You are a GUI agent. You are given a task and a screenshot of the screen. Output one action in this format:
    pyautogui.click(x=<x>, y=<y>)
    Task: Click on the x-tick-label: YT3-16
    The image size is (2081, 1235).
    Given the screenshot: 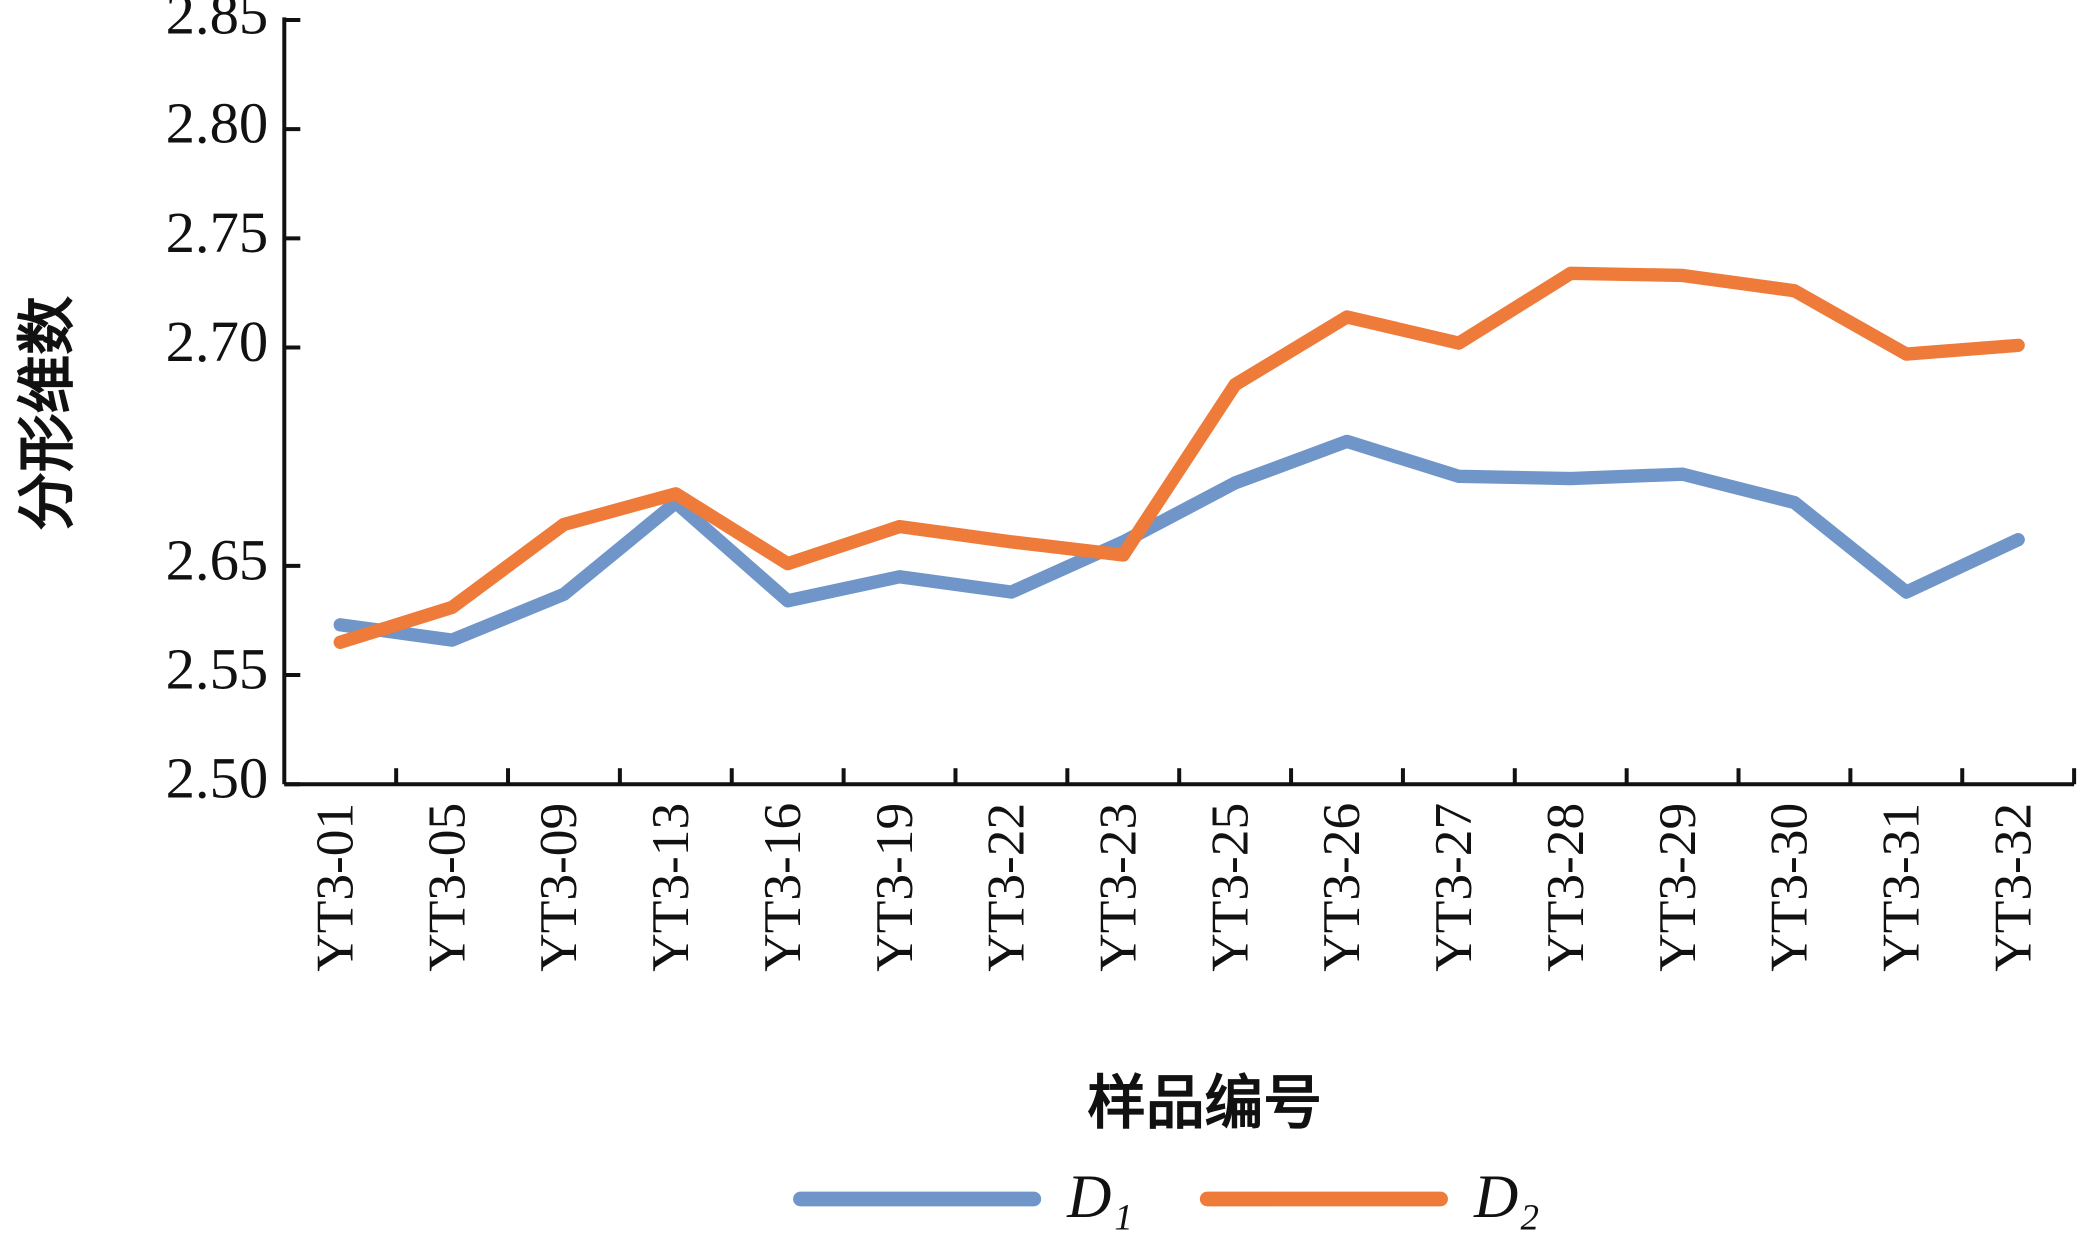 What is the action you would take?
    pyautogui.click(x=782, y=887)
    